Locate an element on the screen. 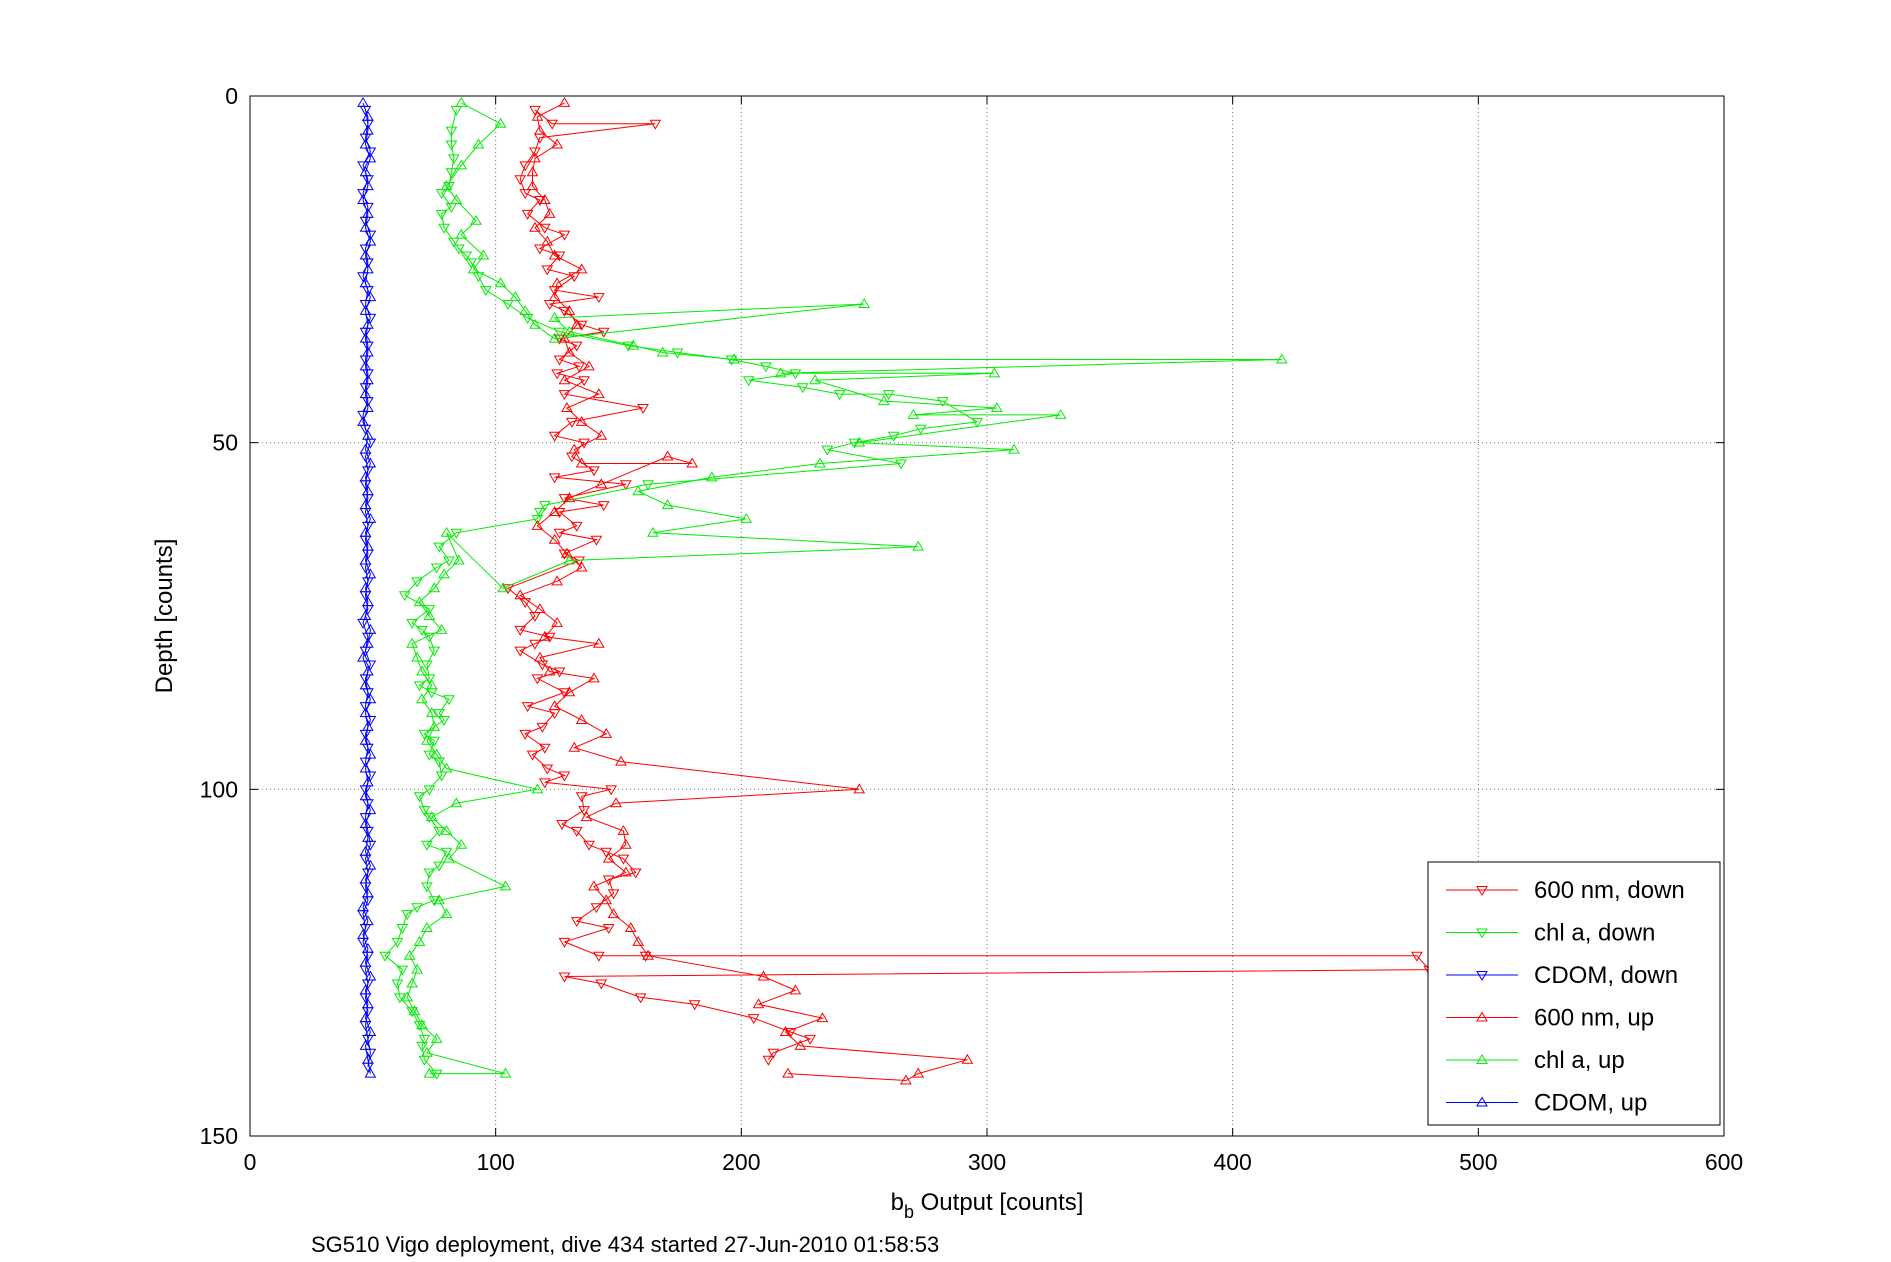  x-axis-label: bb Output [counts] is located at coordinates (987, 1205).